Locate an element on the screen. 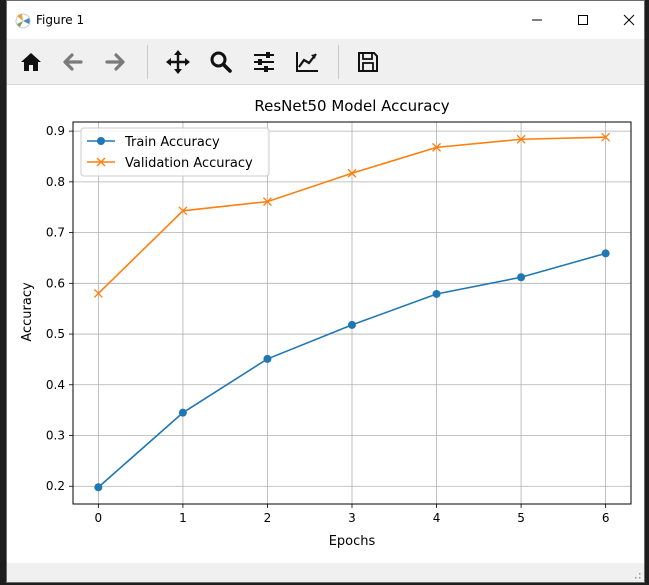 Image resolution: width=649 pixels, height=585 pixels. y-tick-label: 0.3 is located at coordinates (55, 436).